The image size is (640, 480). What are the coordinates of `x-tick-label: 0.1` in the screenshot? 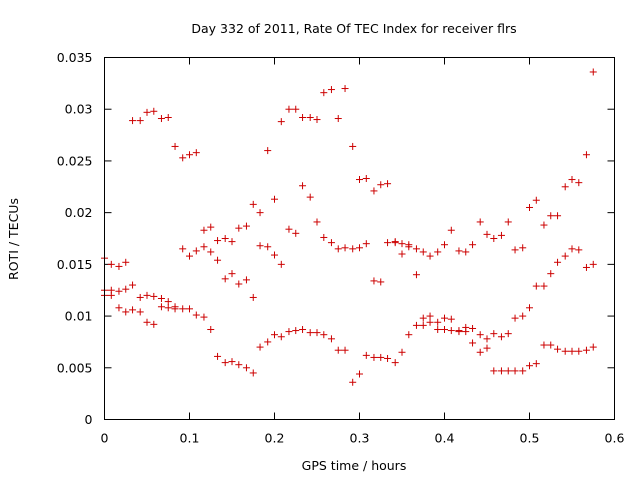 It's located at (190, 438).